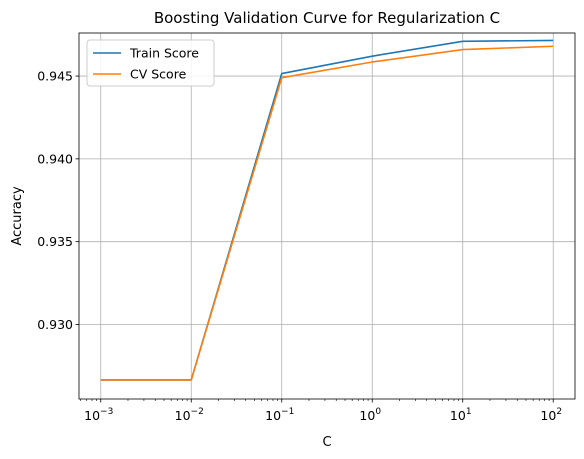  Describe the element at coordinates (326, 442) in the screenshot. I see `x-axis-label: C` at that location.